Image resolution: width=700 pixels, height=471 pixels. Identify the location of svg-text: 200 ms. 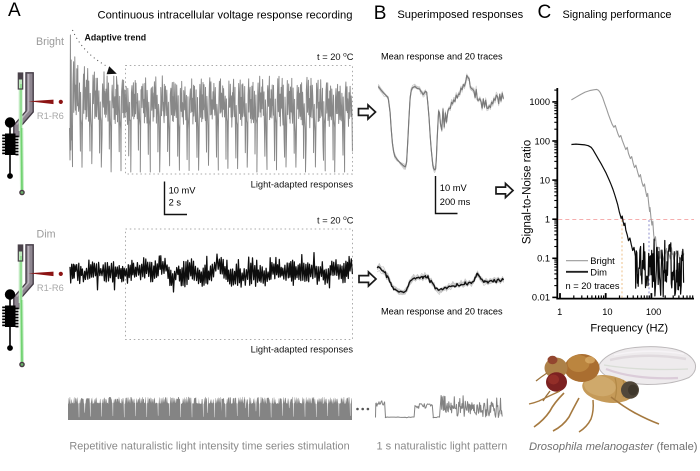
(455, 202).